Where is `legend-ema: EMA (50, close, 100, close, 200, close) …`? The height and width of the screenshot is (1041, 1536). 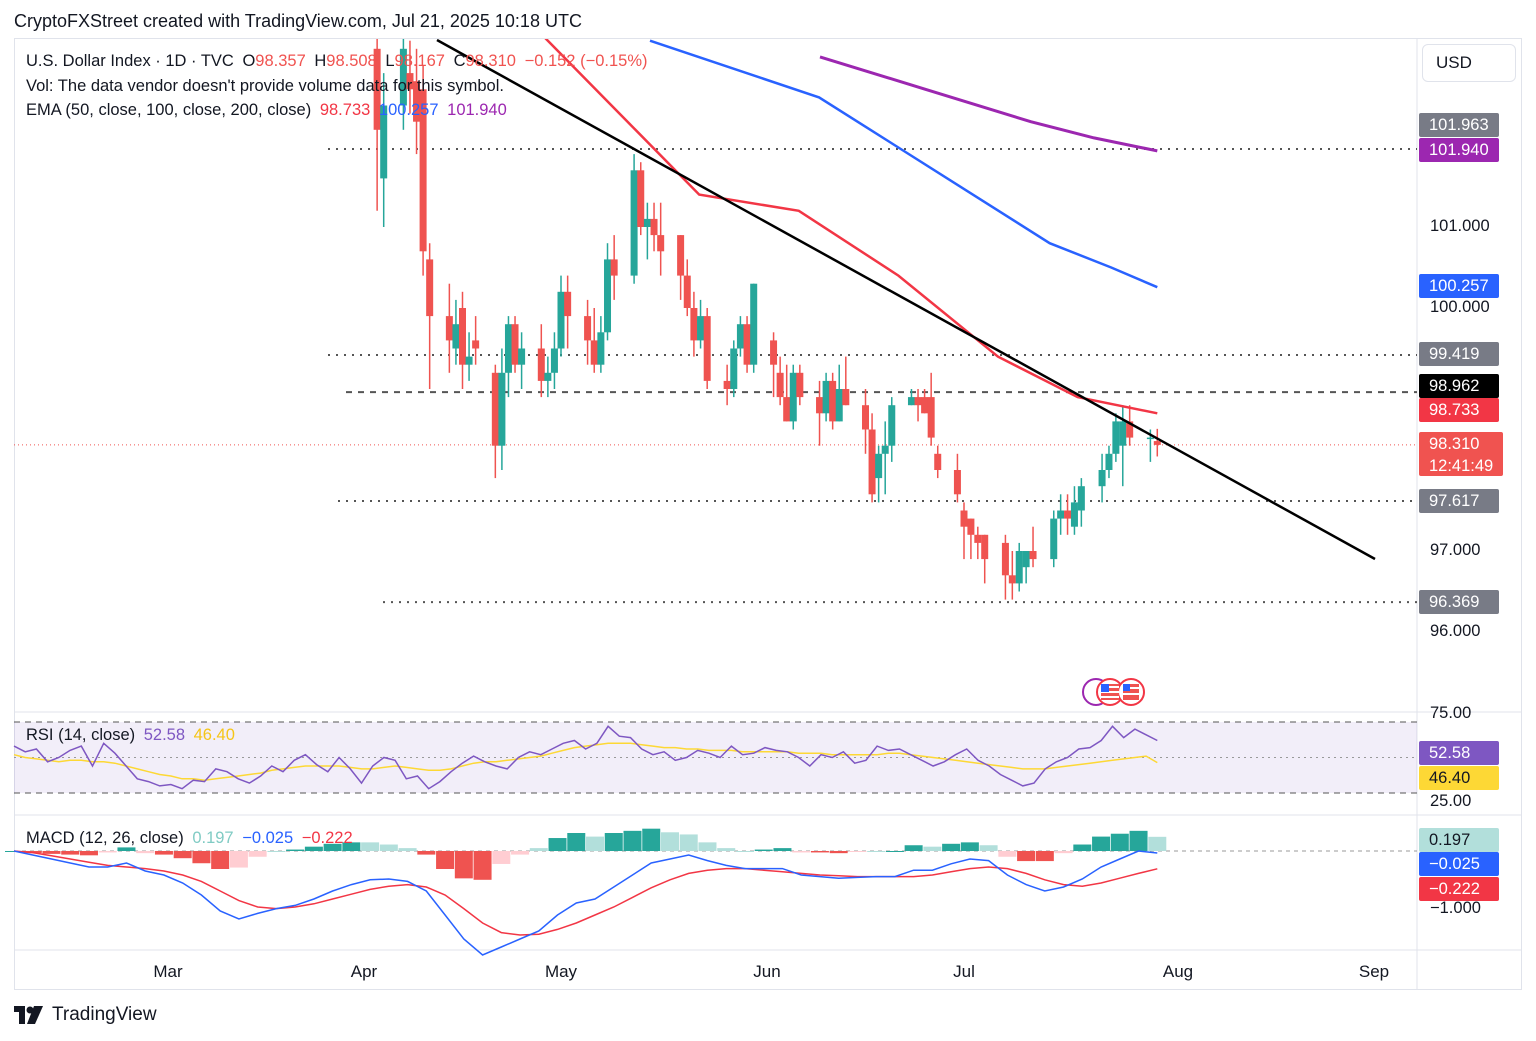
legend-ema: EMA (50, close, 100, close, 200, close) … is located at coordinates (266, 110).